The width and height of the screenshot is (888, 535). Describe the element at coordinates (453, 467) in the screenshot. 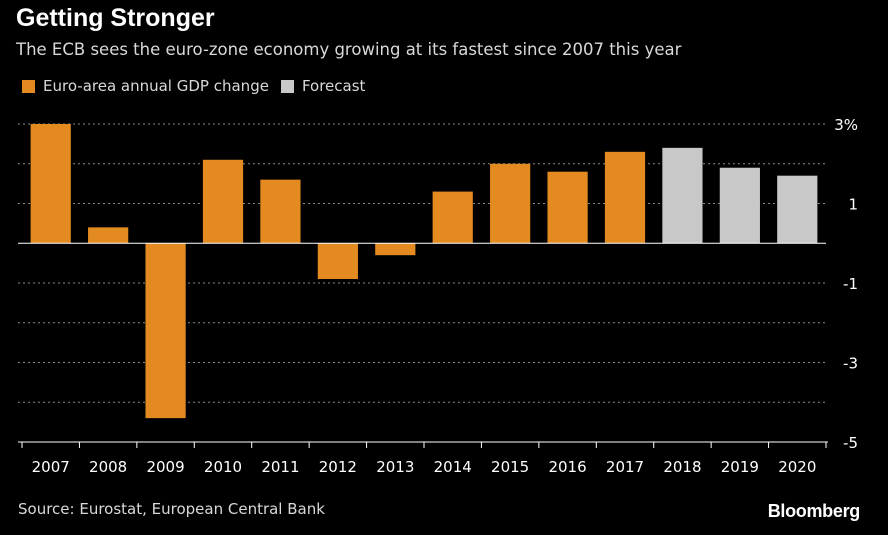

I see `x-tick-label-2014: 2014` at that location.